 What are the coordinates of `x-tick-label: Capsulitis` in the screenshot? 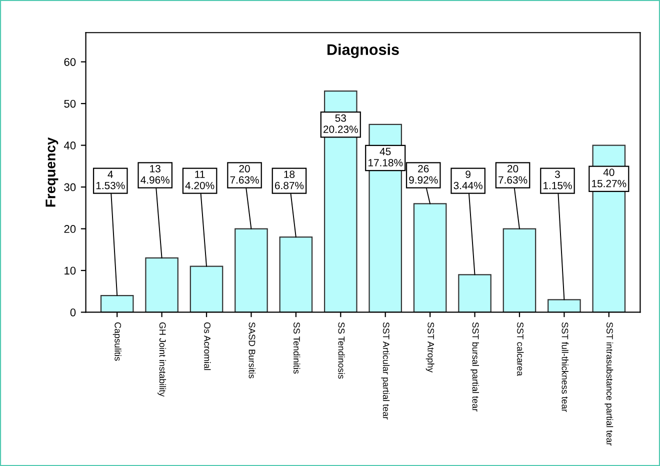 It's located at (117, 341).